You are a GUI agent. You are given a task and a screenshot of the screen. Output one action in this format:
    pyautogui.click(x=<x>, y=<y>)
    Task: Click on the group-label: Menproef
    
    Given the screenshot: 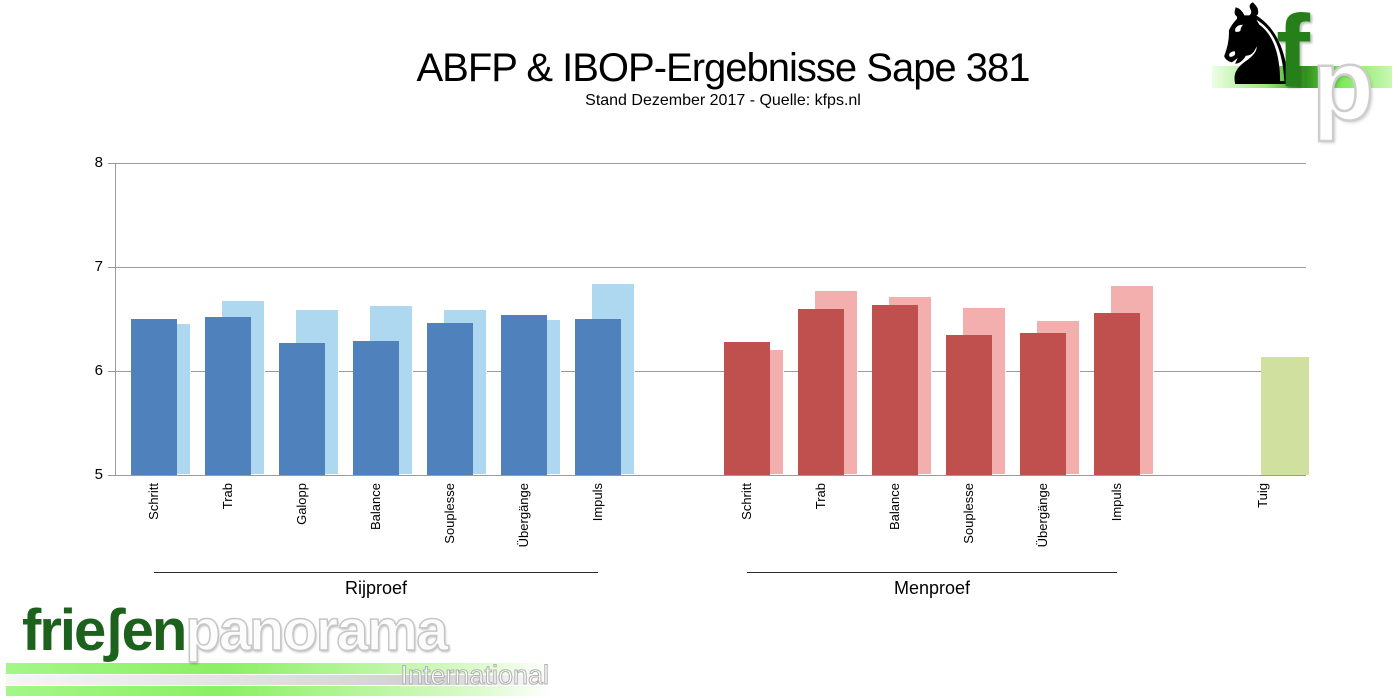 What is the action you would take?
    pyautogui.click(x=932, y=588)
    